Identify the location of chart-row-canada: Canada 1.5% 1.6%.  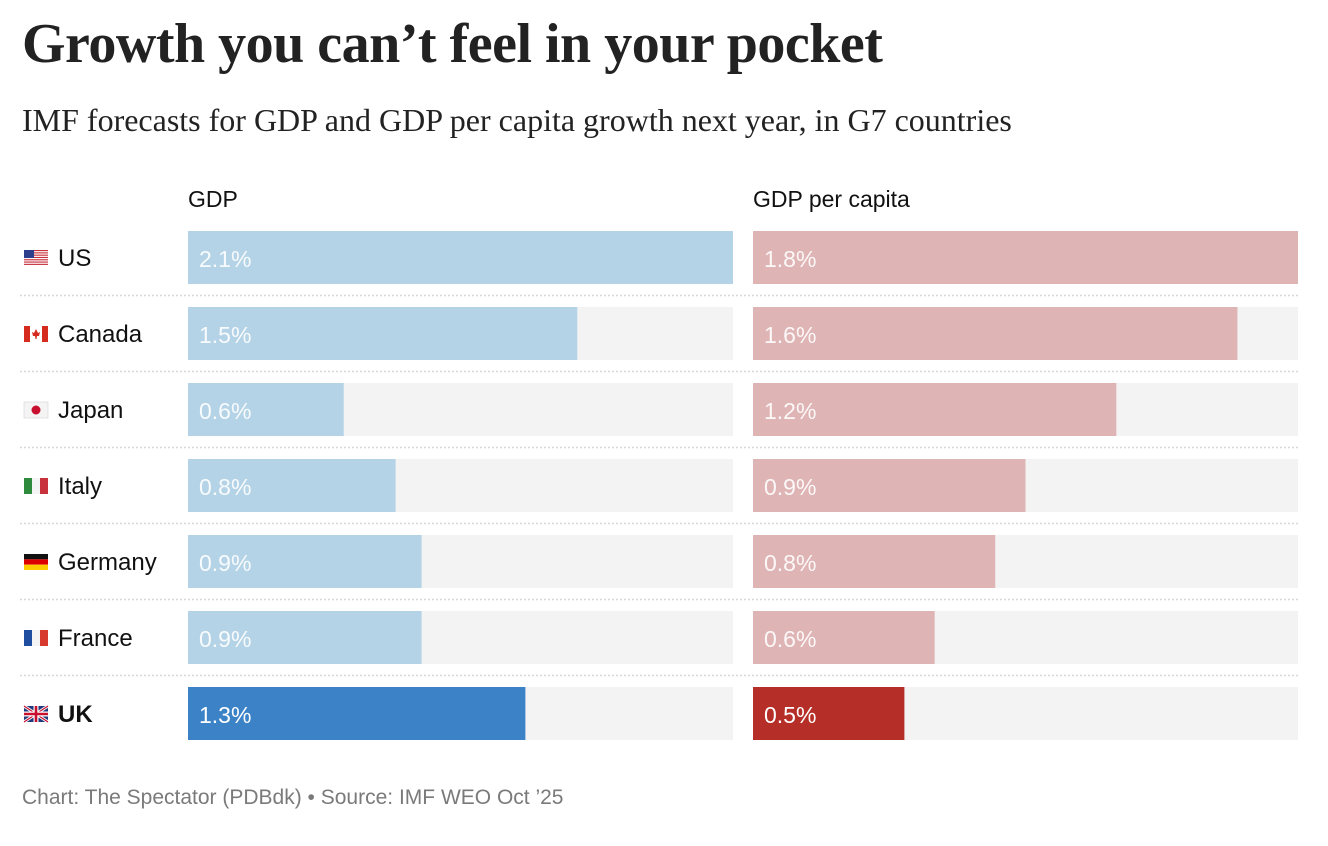
(659, 340).